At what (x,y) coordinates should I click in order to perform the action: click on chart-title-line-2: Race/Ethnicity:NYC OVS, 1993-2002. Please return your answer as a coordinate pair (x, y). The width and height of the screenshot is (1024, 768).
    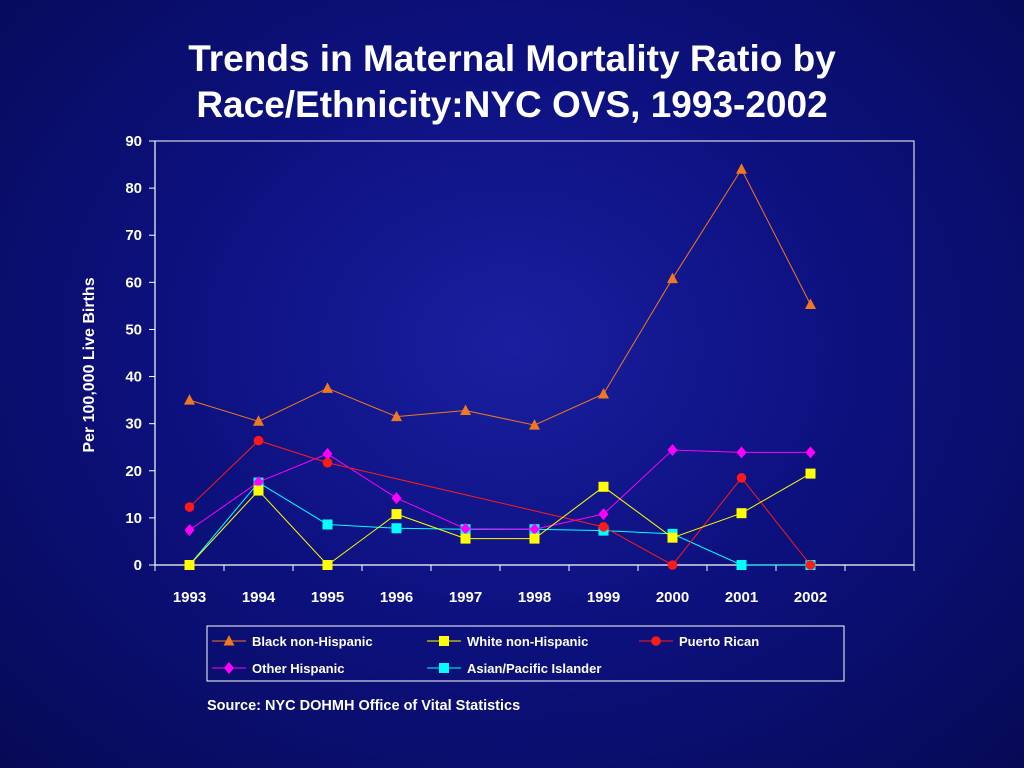
    Looking at the image, I should click on (512, 104).